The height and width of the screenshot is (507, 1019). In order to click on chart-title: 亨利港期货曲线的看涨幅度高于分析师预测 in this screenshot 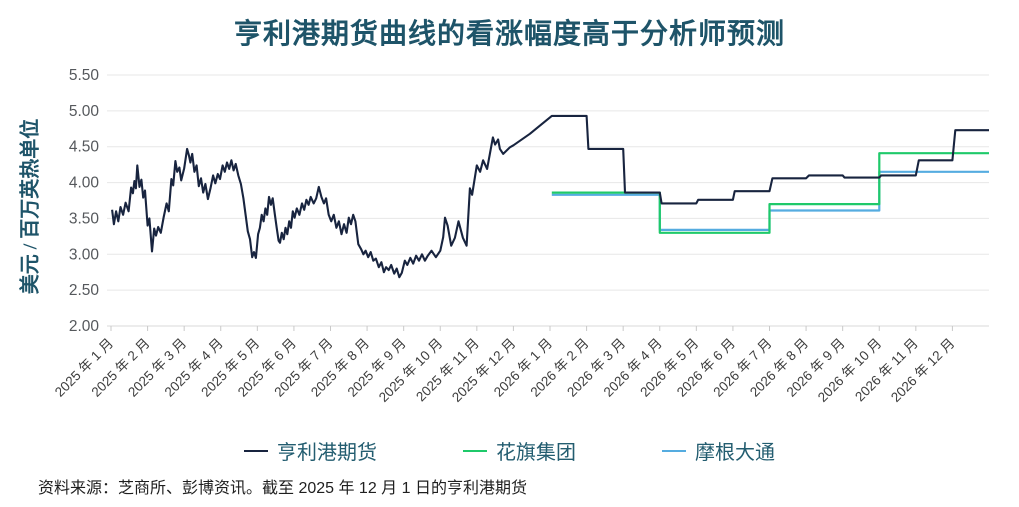, I will do `click(509, 34)`.